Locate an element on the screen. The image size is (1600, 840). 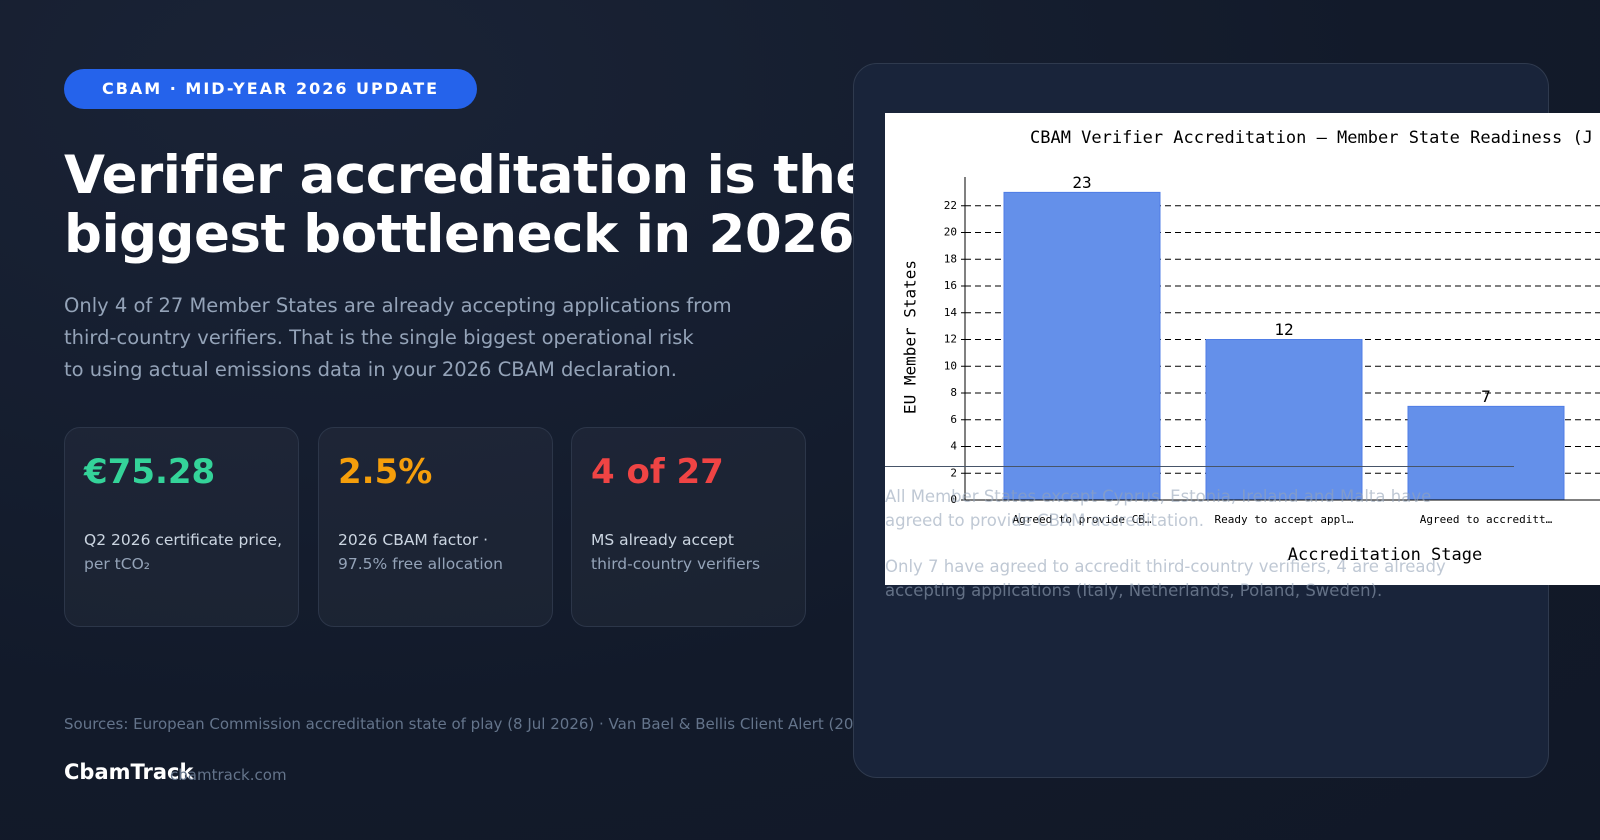
stat-label: MS already accept third-country verifiers is located at coordinates (675, 552).